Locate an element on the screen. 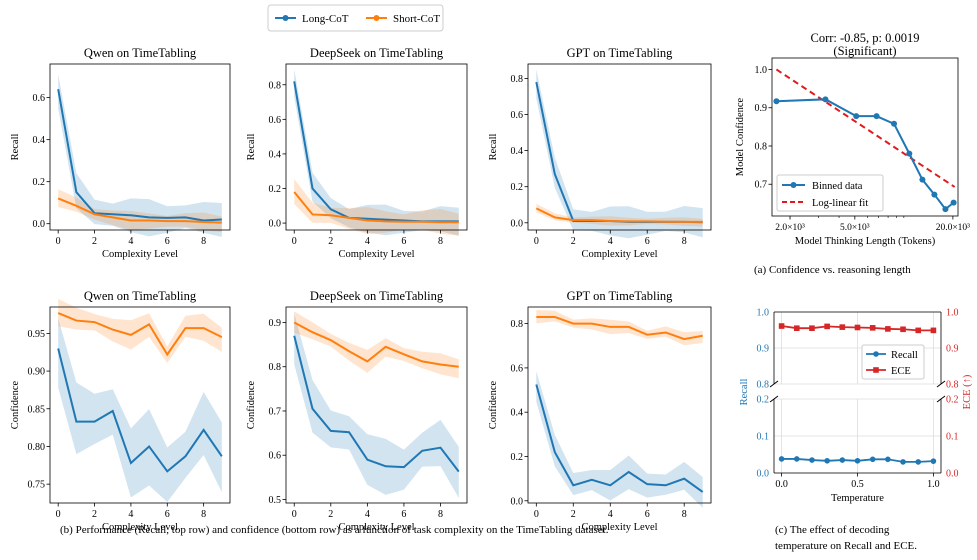 The image size is (977, 560). legend-fit-label: Log-linear fit is located at coordinates (840, 203).